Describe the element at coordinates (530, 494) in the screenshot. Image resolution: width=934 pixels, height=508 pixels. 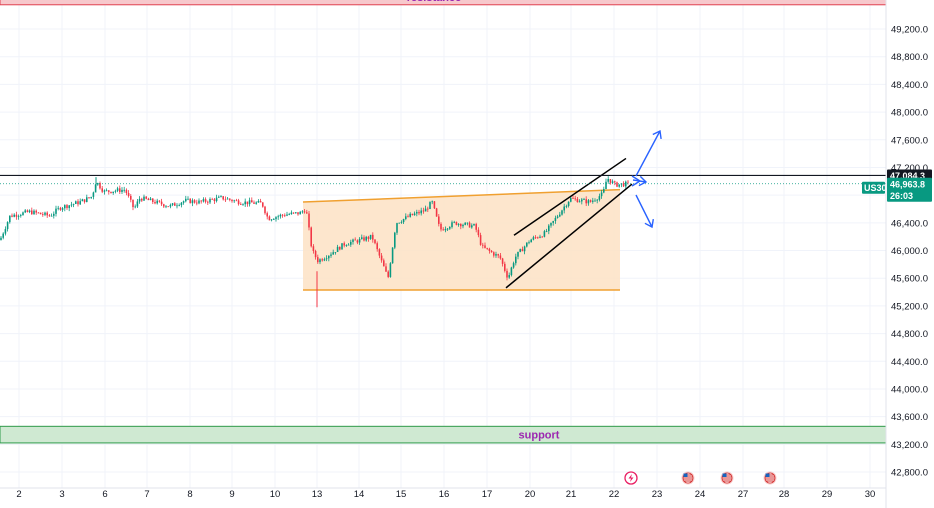
I see `time-tick-label: 20` at that location.